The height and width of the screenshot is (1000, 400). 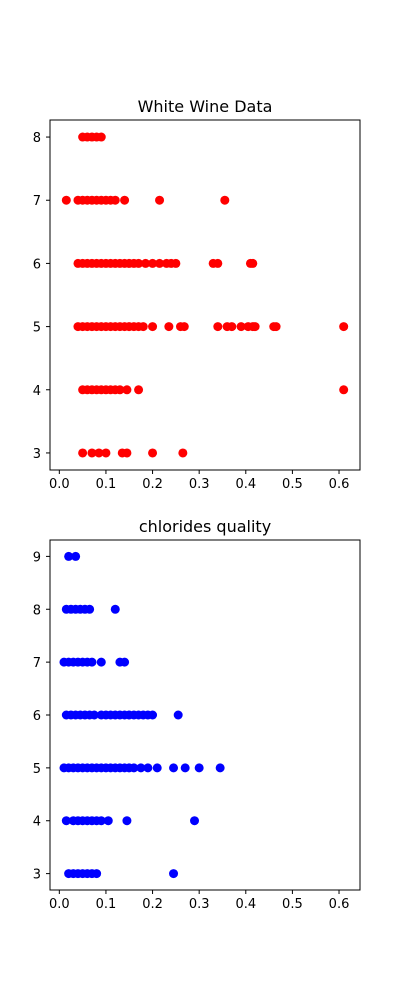 I want to click on chart-title: chlorides quality, so click(x=205, y=526).